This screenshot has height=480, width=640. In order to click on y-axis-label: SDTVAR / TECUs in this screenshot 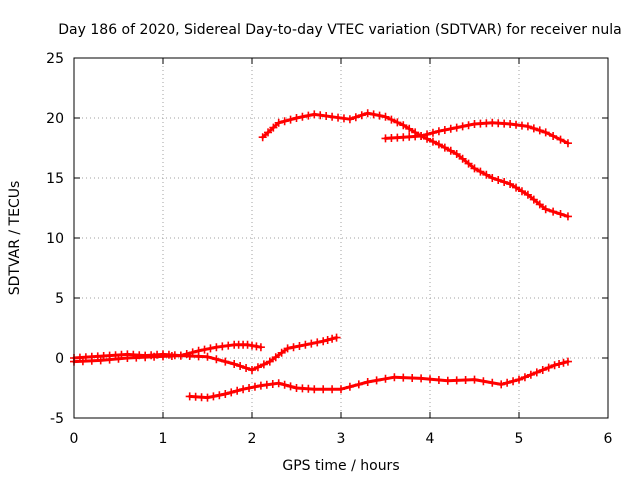, I will do `click(15, 238)`.